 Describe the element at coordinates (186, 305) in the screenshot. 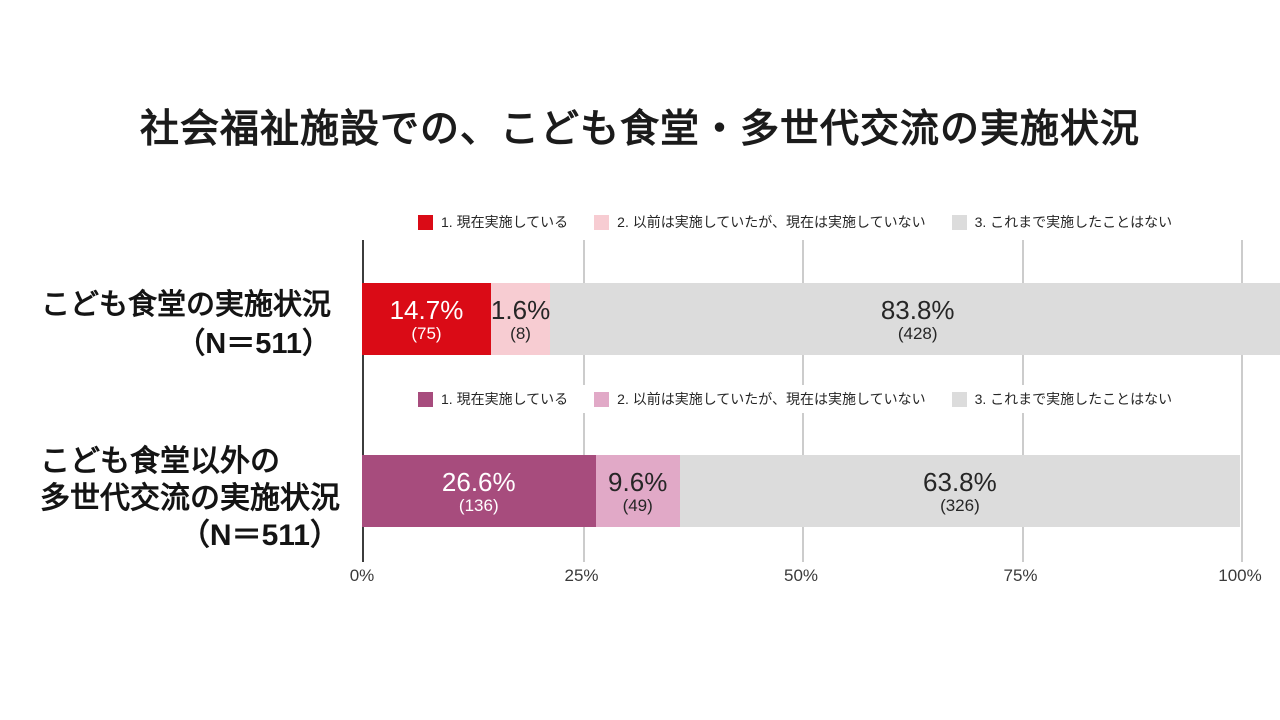

I see `row-label-line: こども食堂の実施状況` at that location.